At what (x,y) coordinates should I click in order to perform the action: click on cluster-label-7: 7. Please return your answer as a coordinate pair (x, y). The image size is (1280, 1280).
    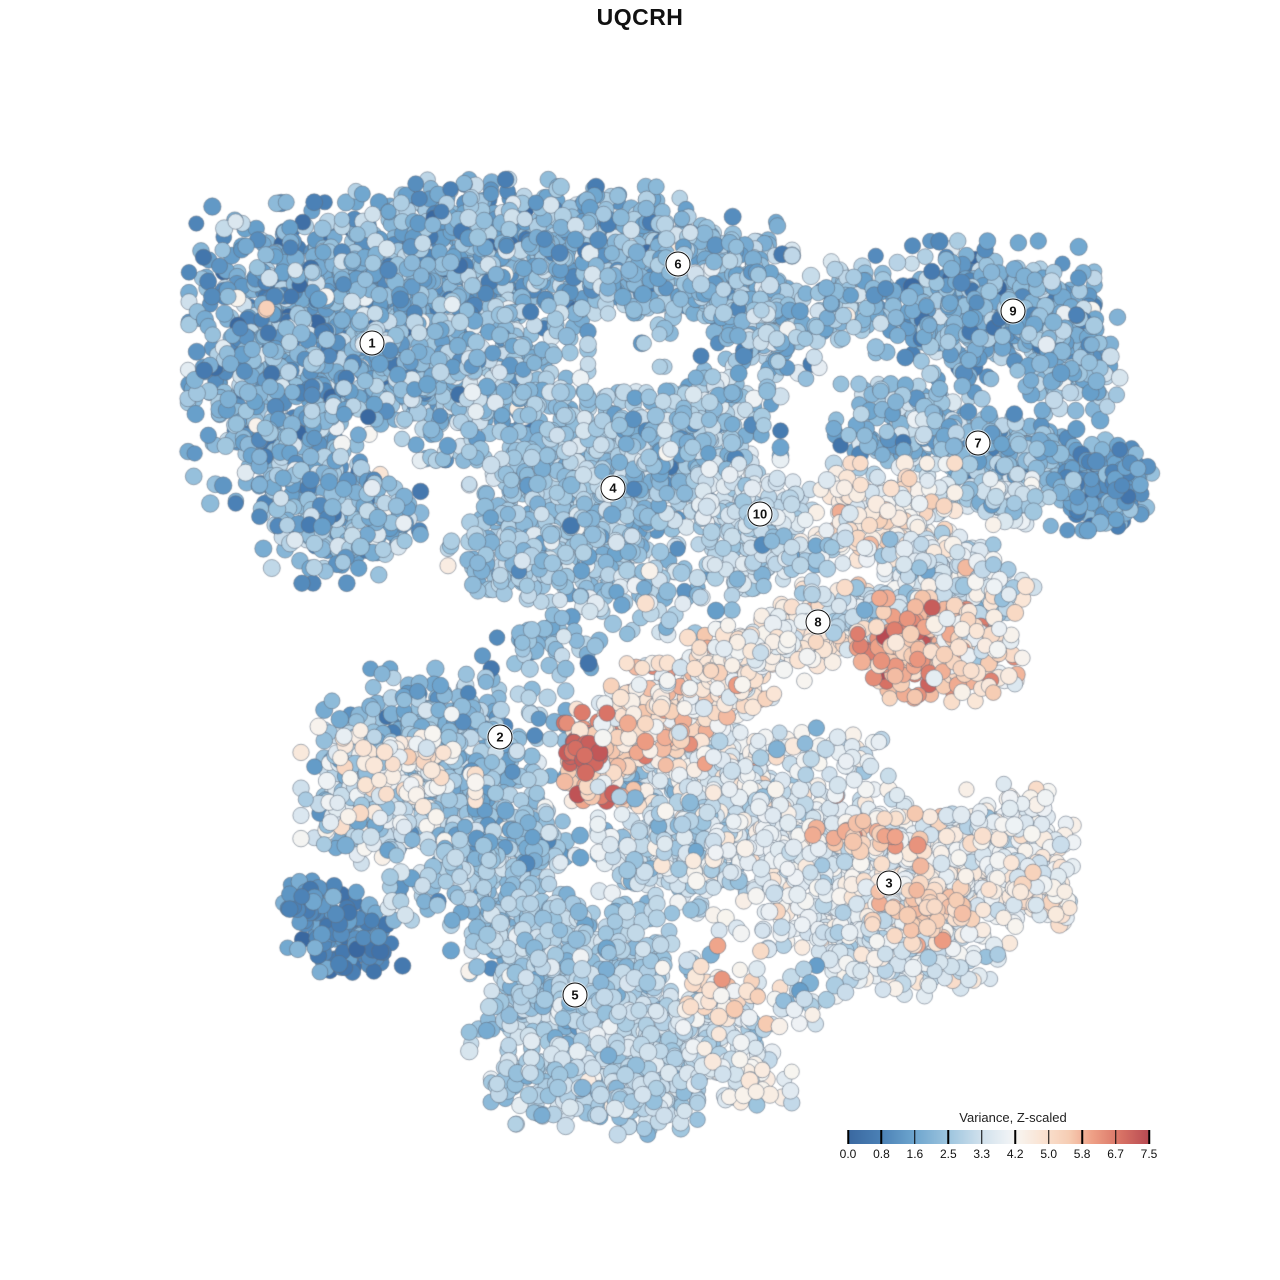
    Looking at the image, I should click on (978, 443).